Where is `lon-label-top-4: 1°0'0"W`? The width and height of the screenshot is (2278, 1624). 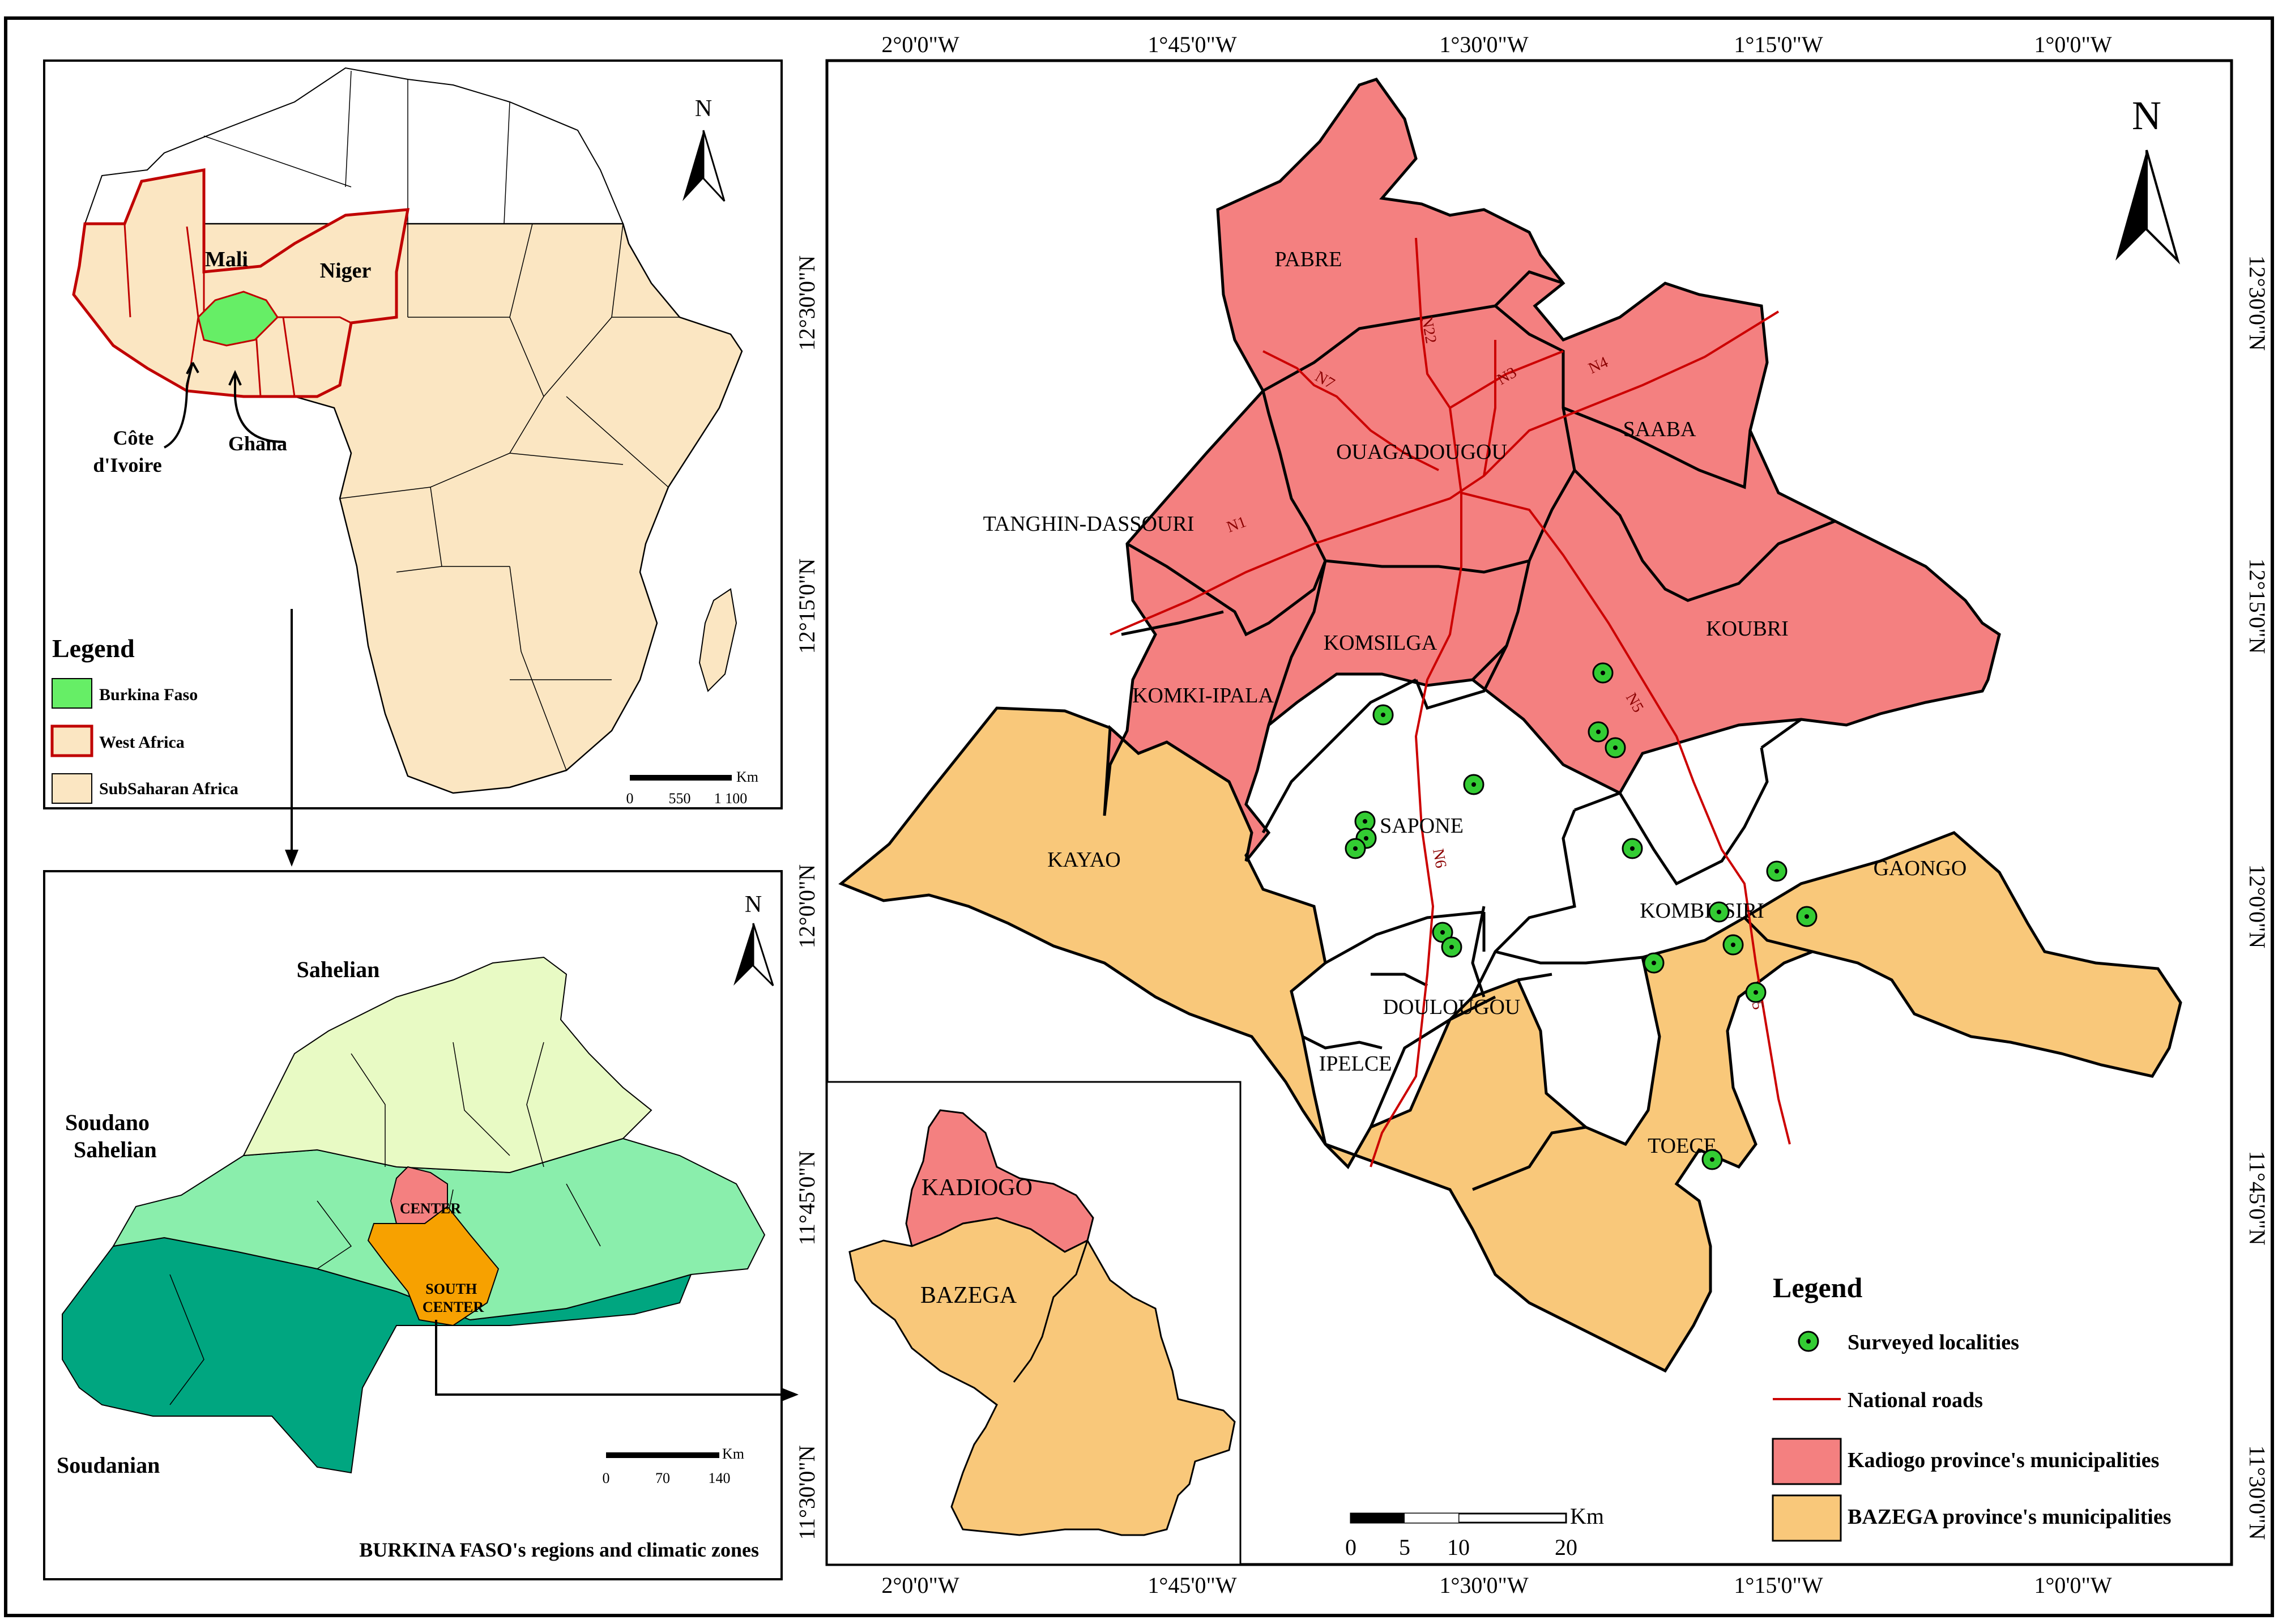
lon-label-top-4: 1°0'0"W is located at coordinates (2073, 44).